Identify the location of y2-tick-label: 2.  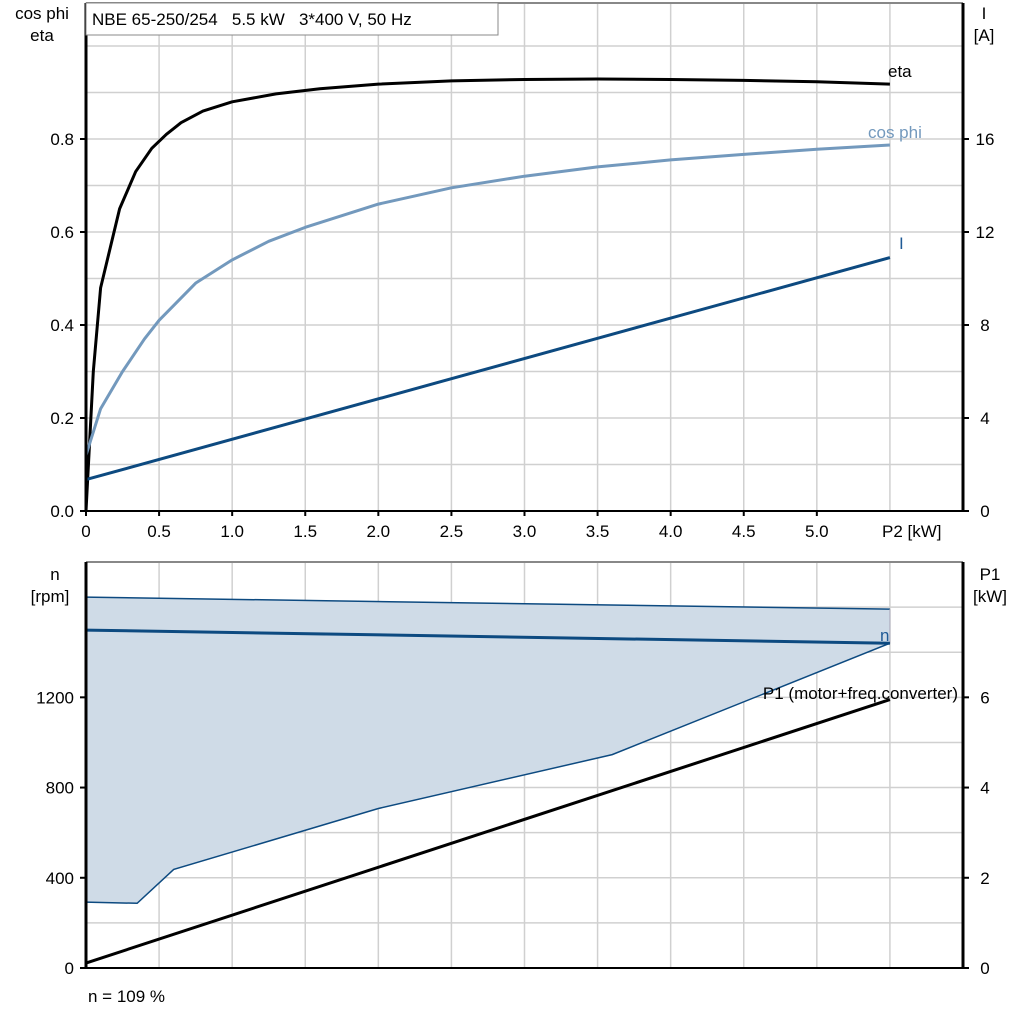
(984, 878).